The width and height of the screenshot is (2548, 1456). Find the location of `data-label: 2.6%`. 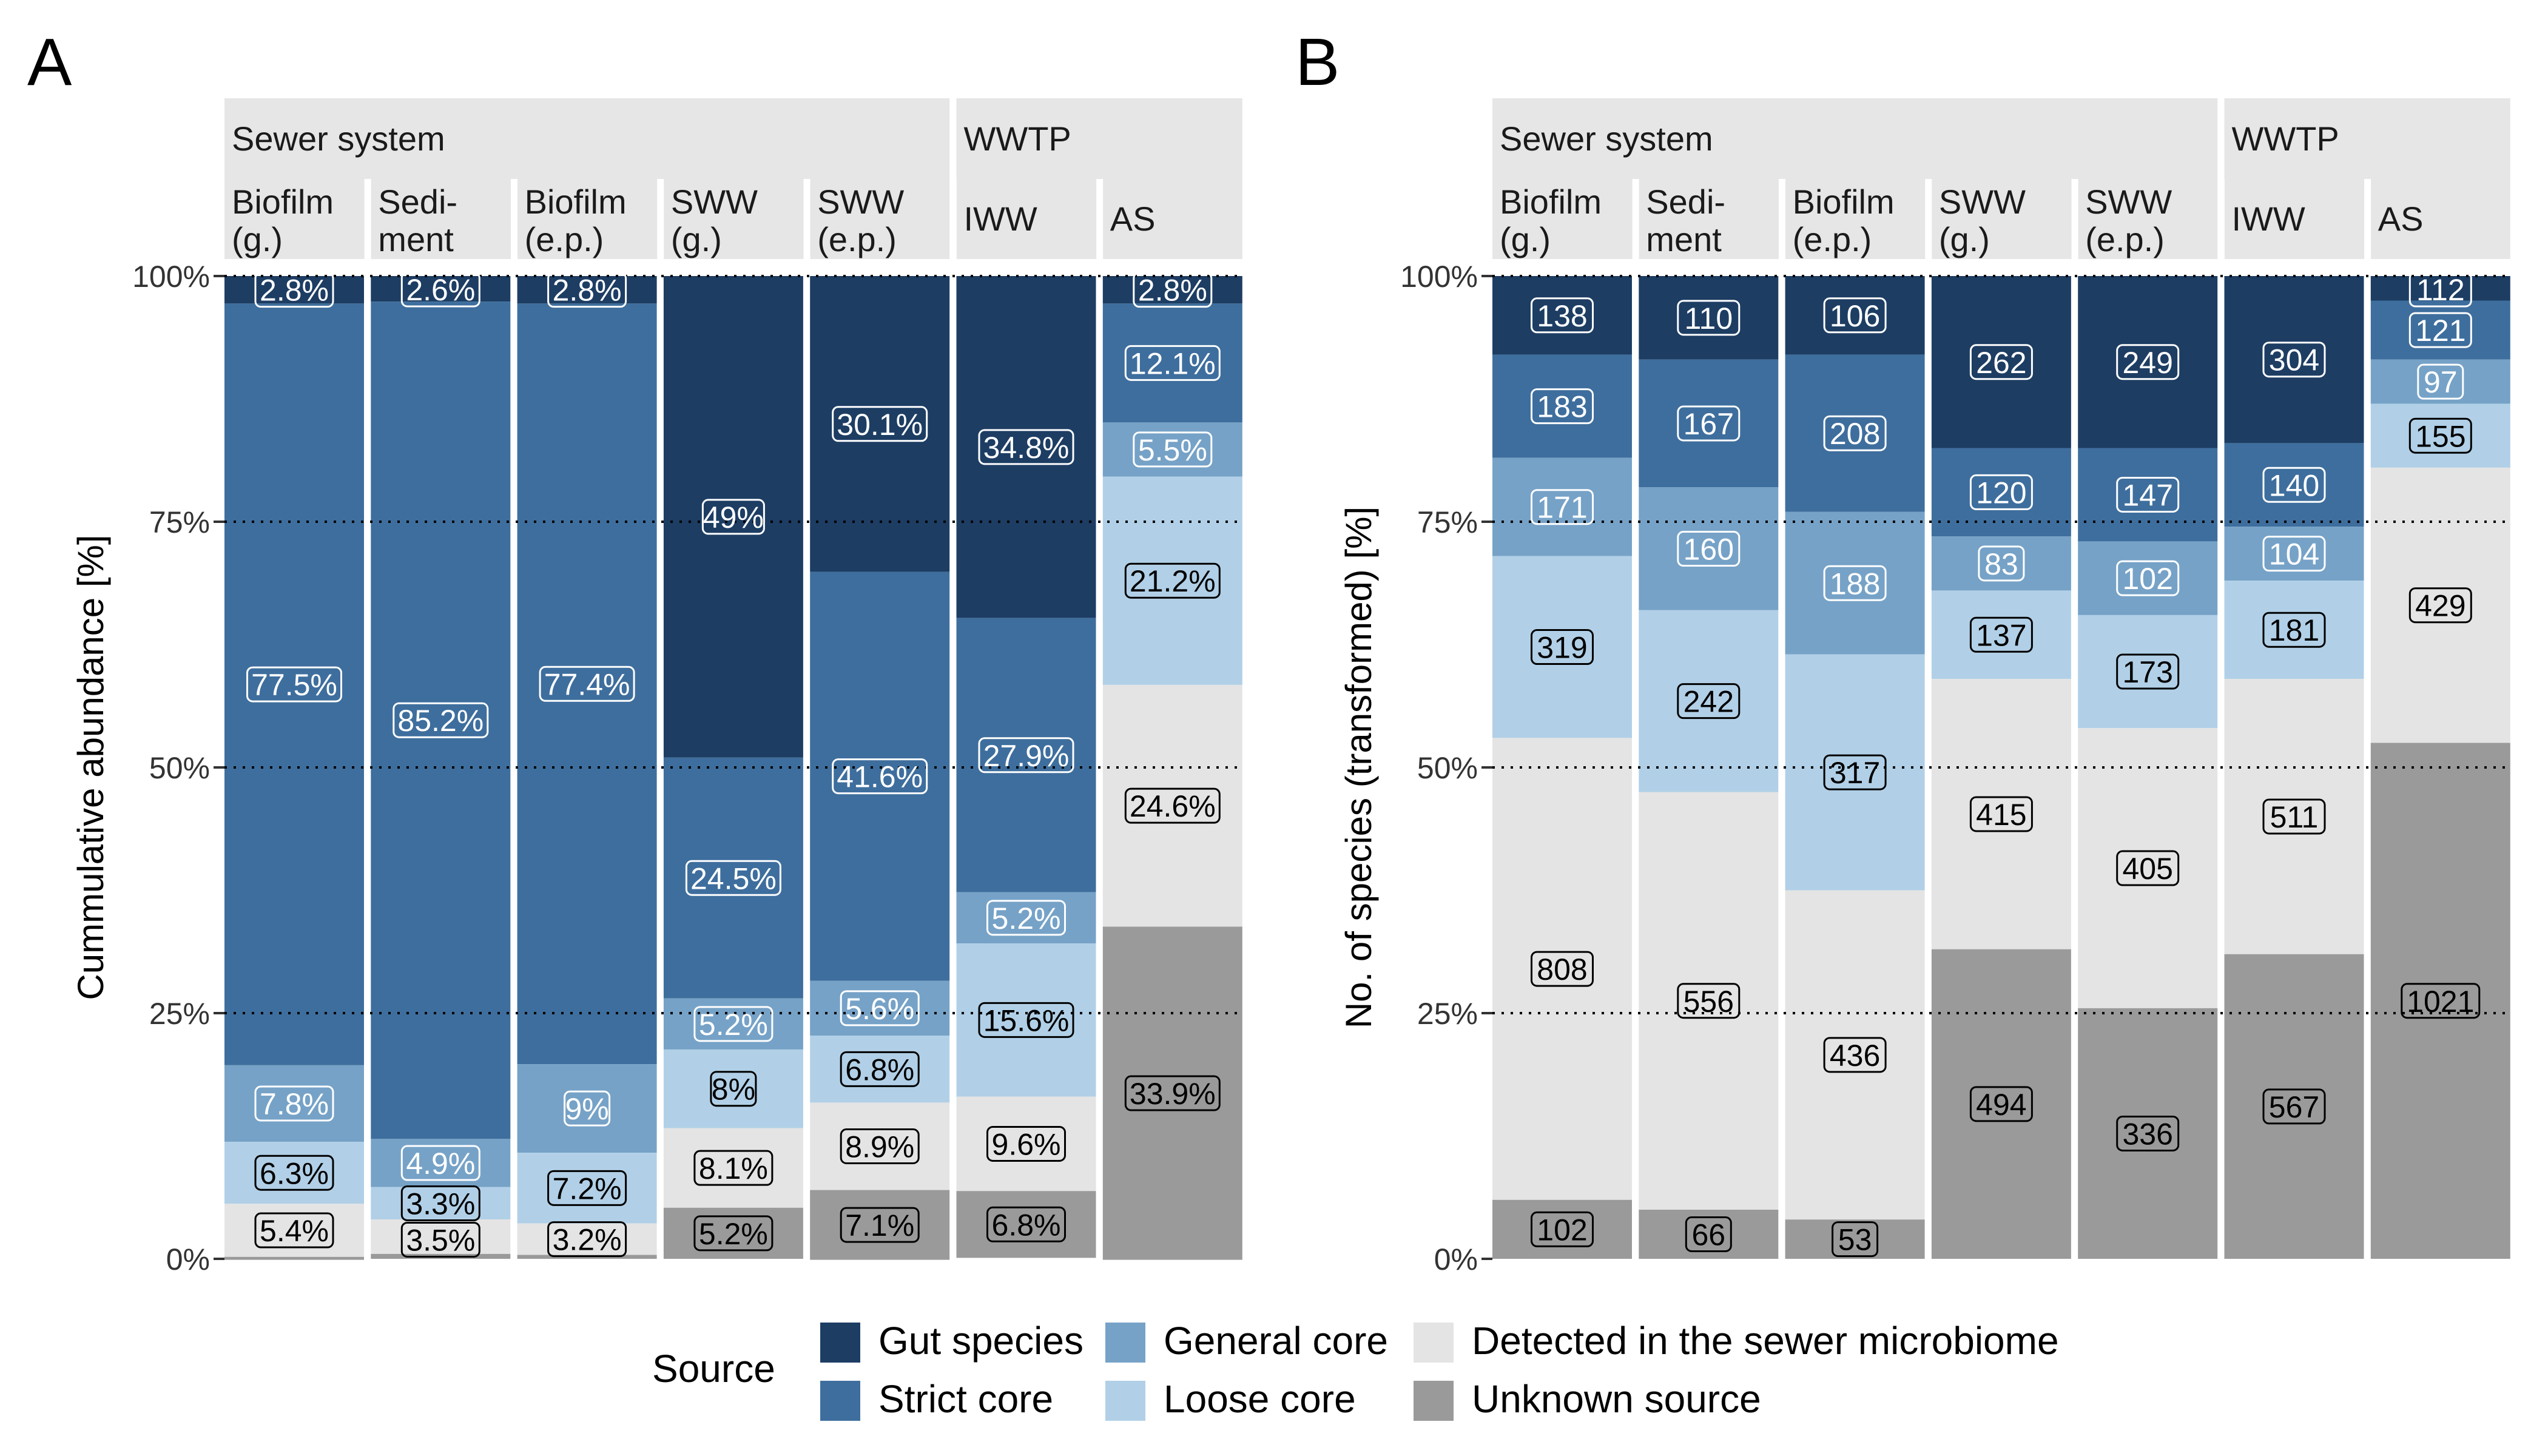

data-label: 2.6% is located at coordinates (440, 289).